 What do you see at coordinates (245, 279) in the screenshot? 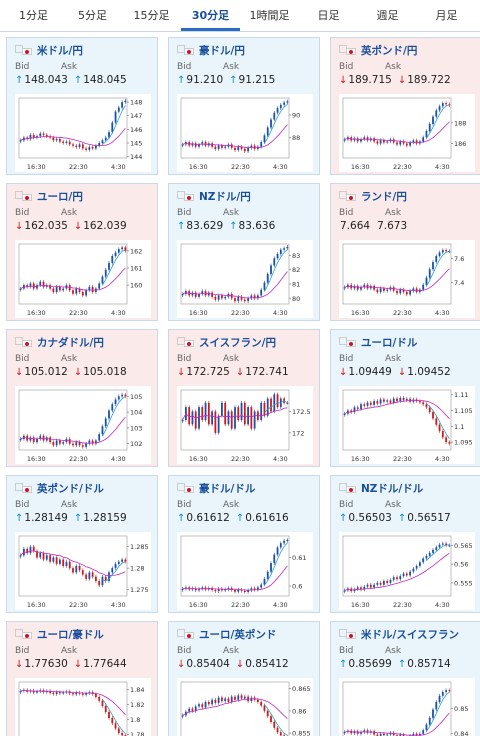
I see `mini-chart: 83 82 81 80 16:30 22:30 4:30` at bounding box center [245, 279].